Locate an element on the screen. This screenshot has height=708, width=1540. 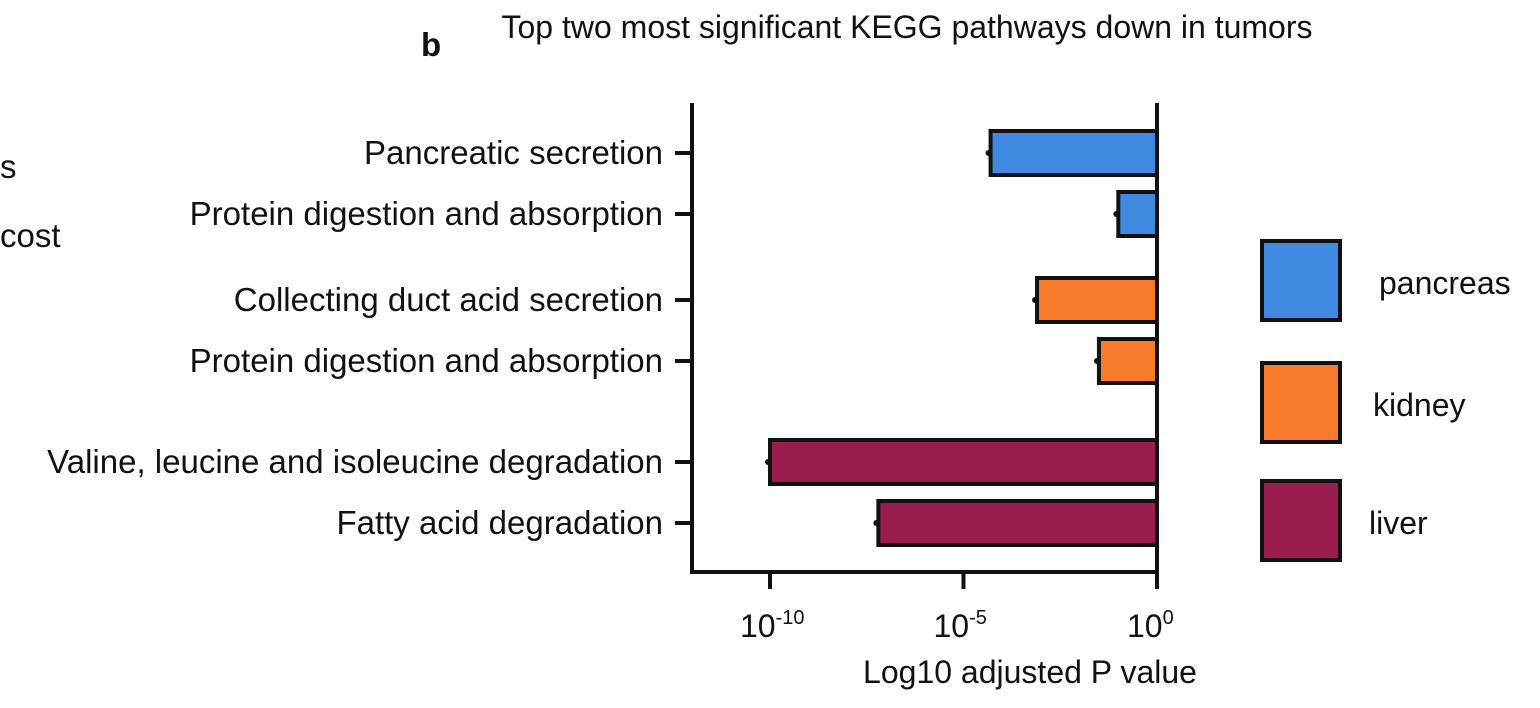
x-tick-labels: 10⁻¹⁰ 10⁻⁵ 10⁰ is located at coordinates (957, 625).